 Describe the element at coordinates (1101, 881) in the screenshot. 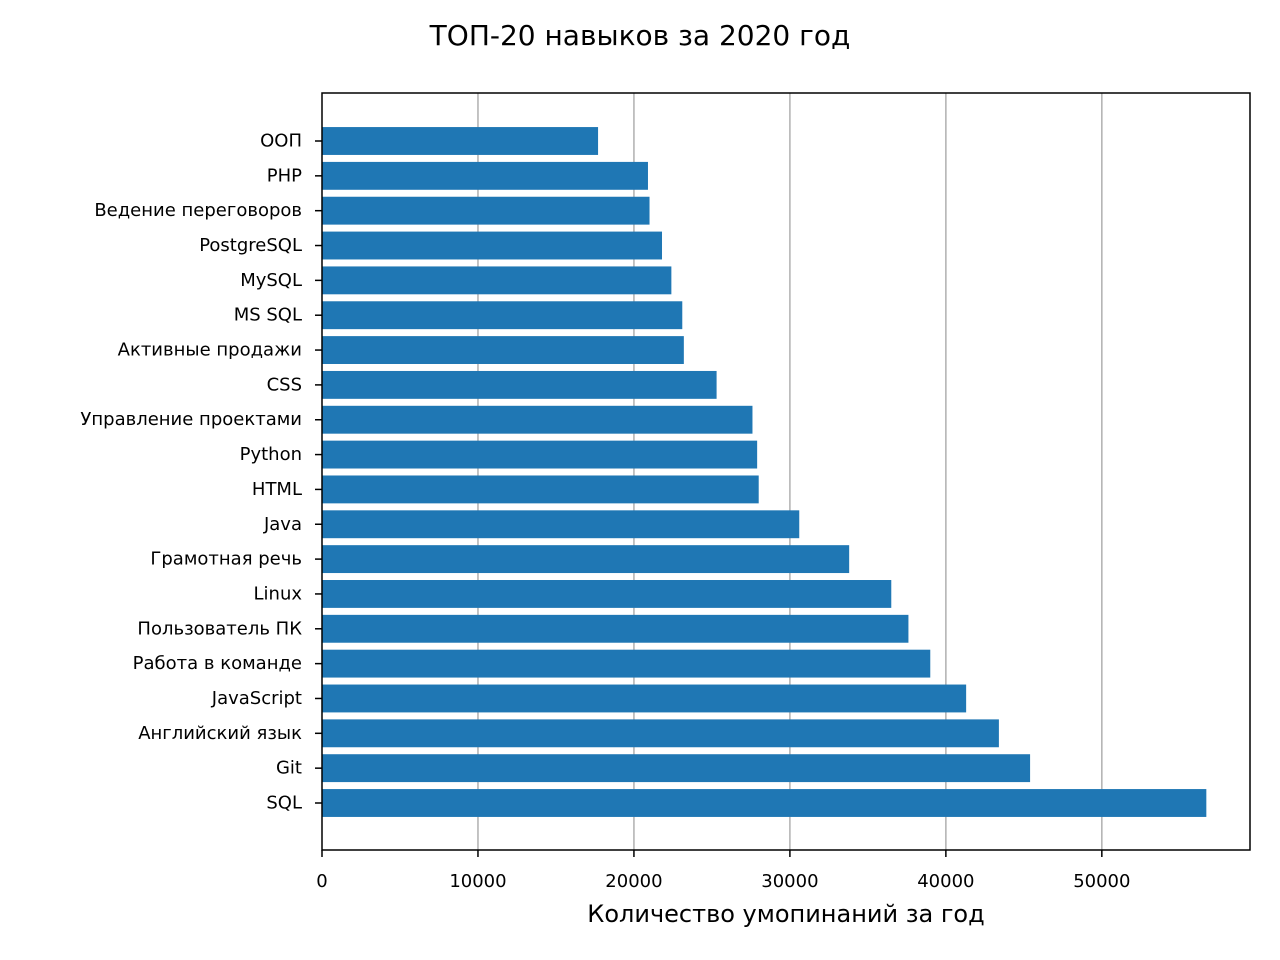

I see `x-tick-label: 50000` at that location.